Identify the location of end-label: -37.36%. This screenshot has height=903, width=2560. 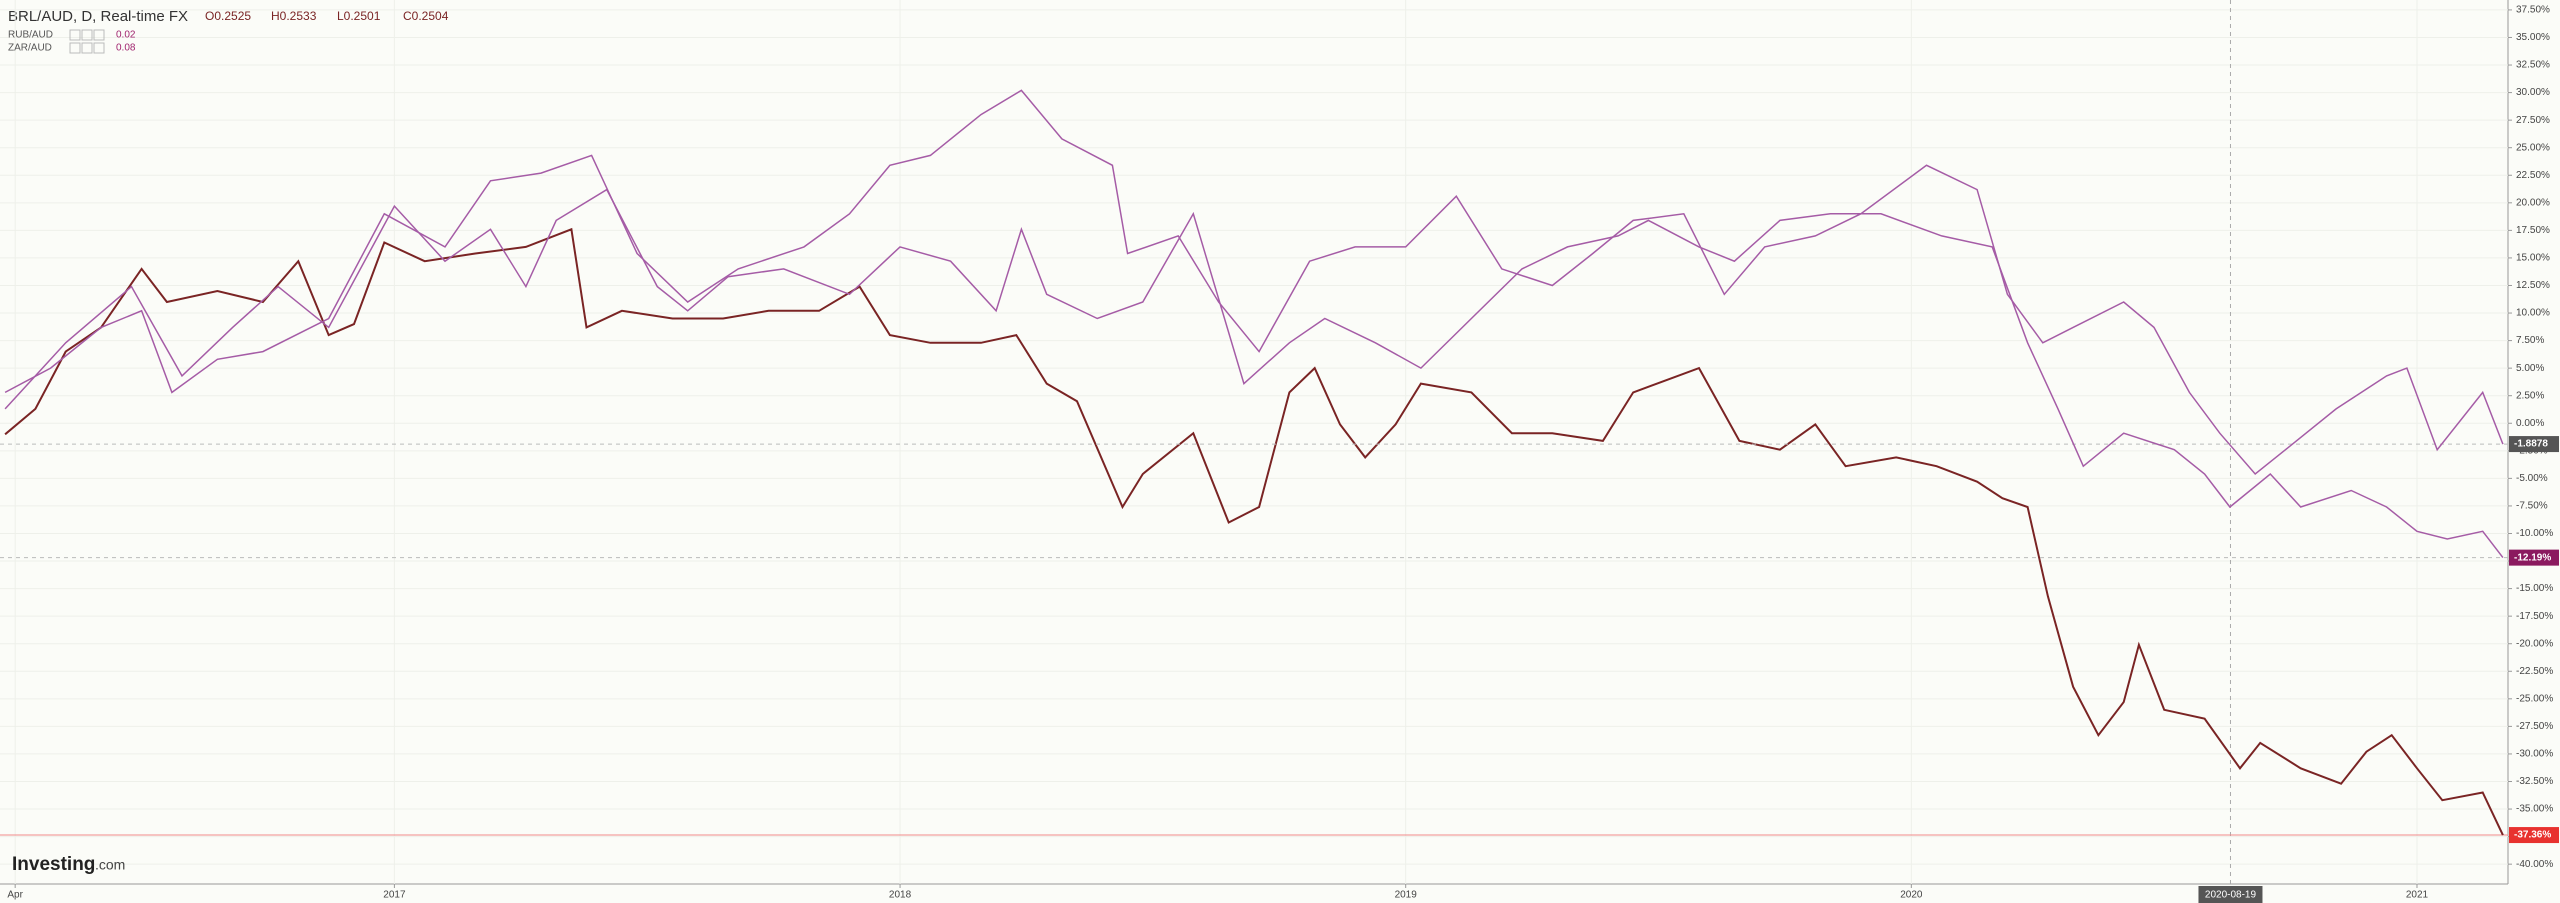
(2532, 835).